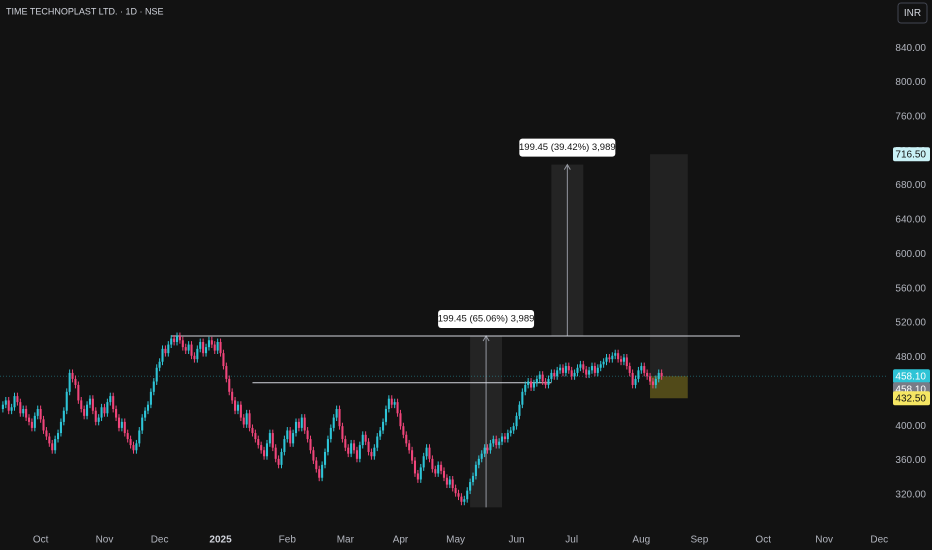 The image size is (932, 550). What do you see at coordinates (910, 48) in the screenshot?
I see `y-tick-label: 840.00` at bounding box center [910, 48].